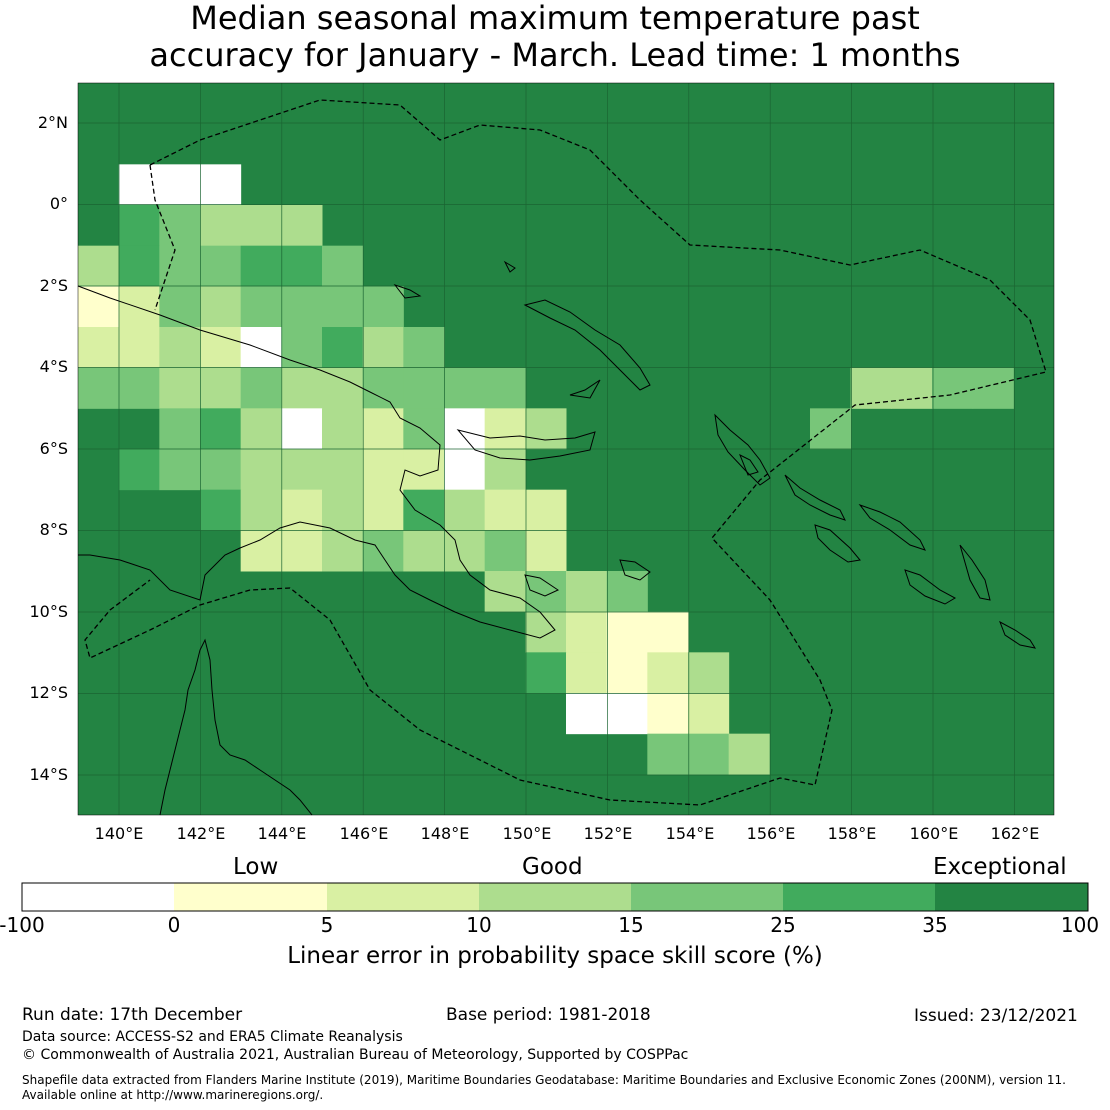 This screenshot has width=1110, height=1110. What do you see at coordinates (53, 448) in the screenshot?
I see `lat-label-6s: 6°S` at bounding box center [53, 448].